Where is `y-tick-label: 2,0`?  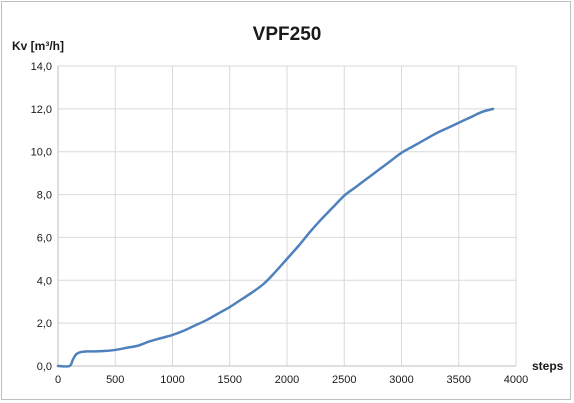 y-tick-label: 2,0 is located at coordinates (44, 324).